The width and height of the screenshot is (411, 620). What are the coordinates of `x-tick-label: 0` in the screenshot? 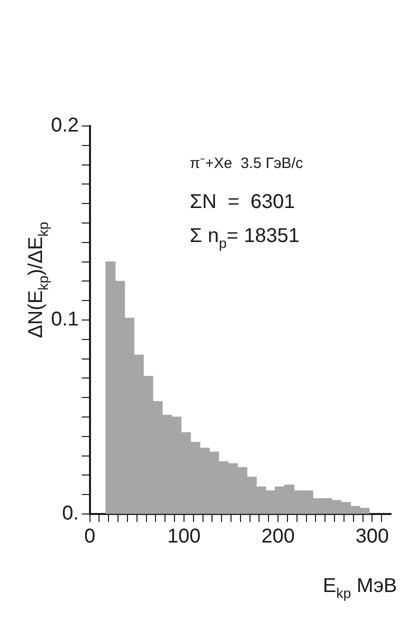 It's located at (90, 537).